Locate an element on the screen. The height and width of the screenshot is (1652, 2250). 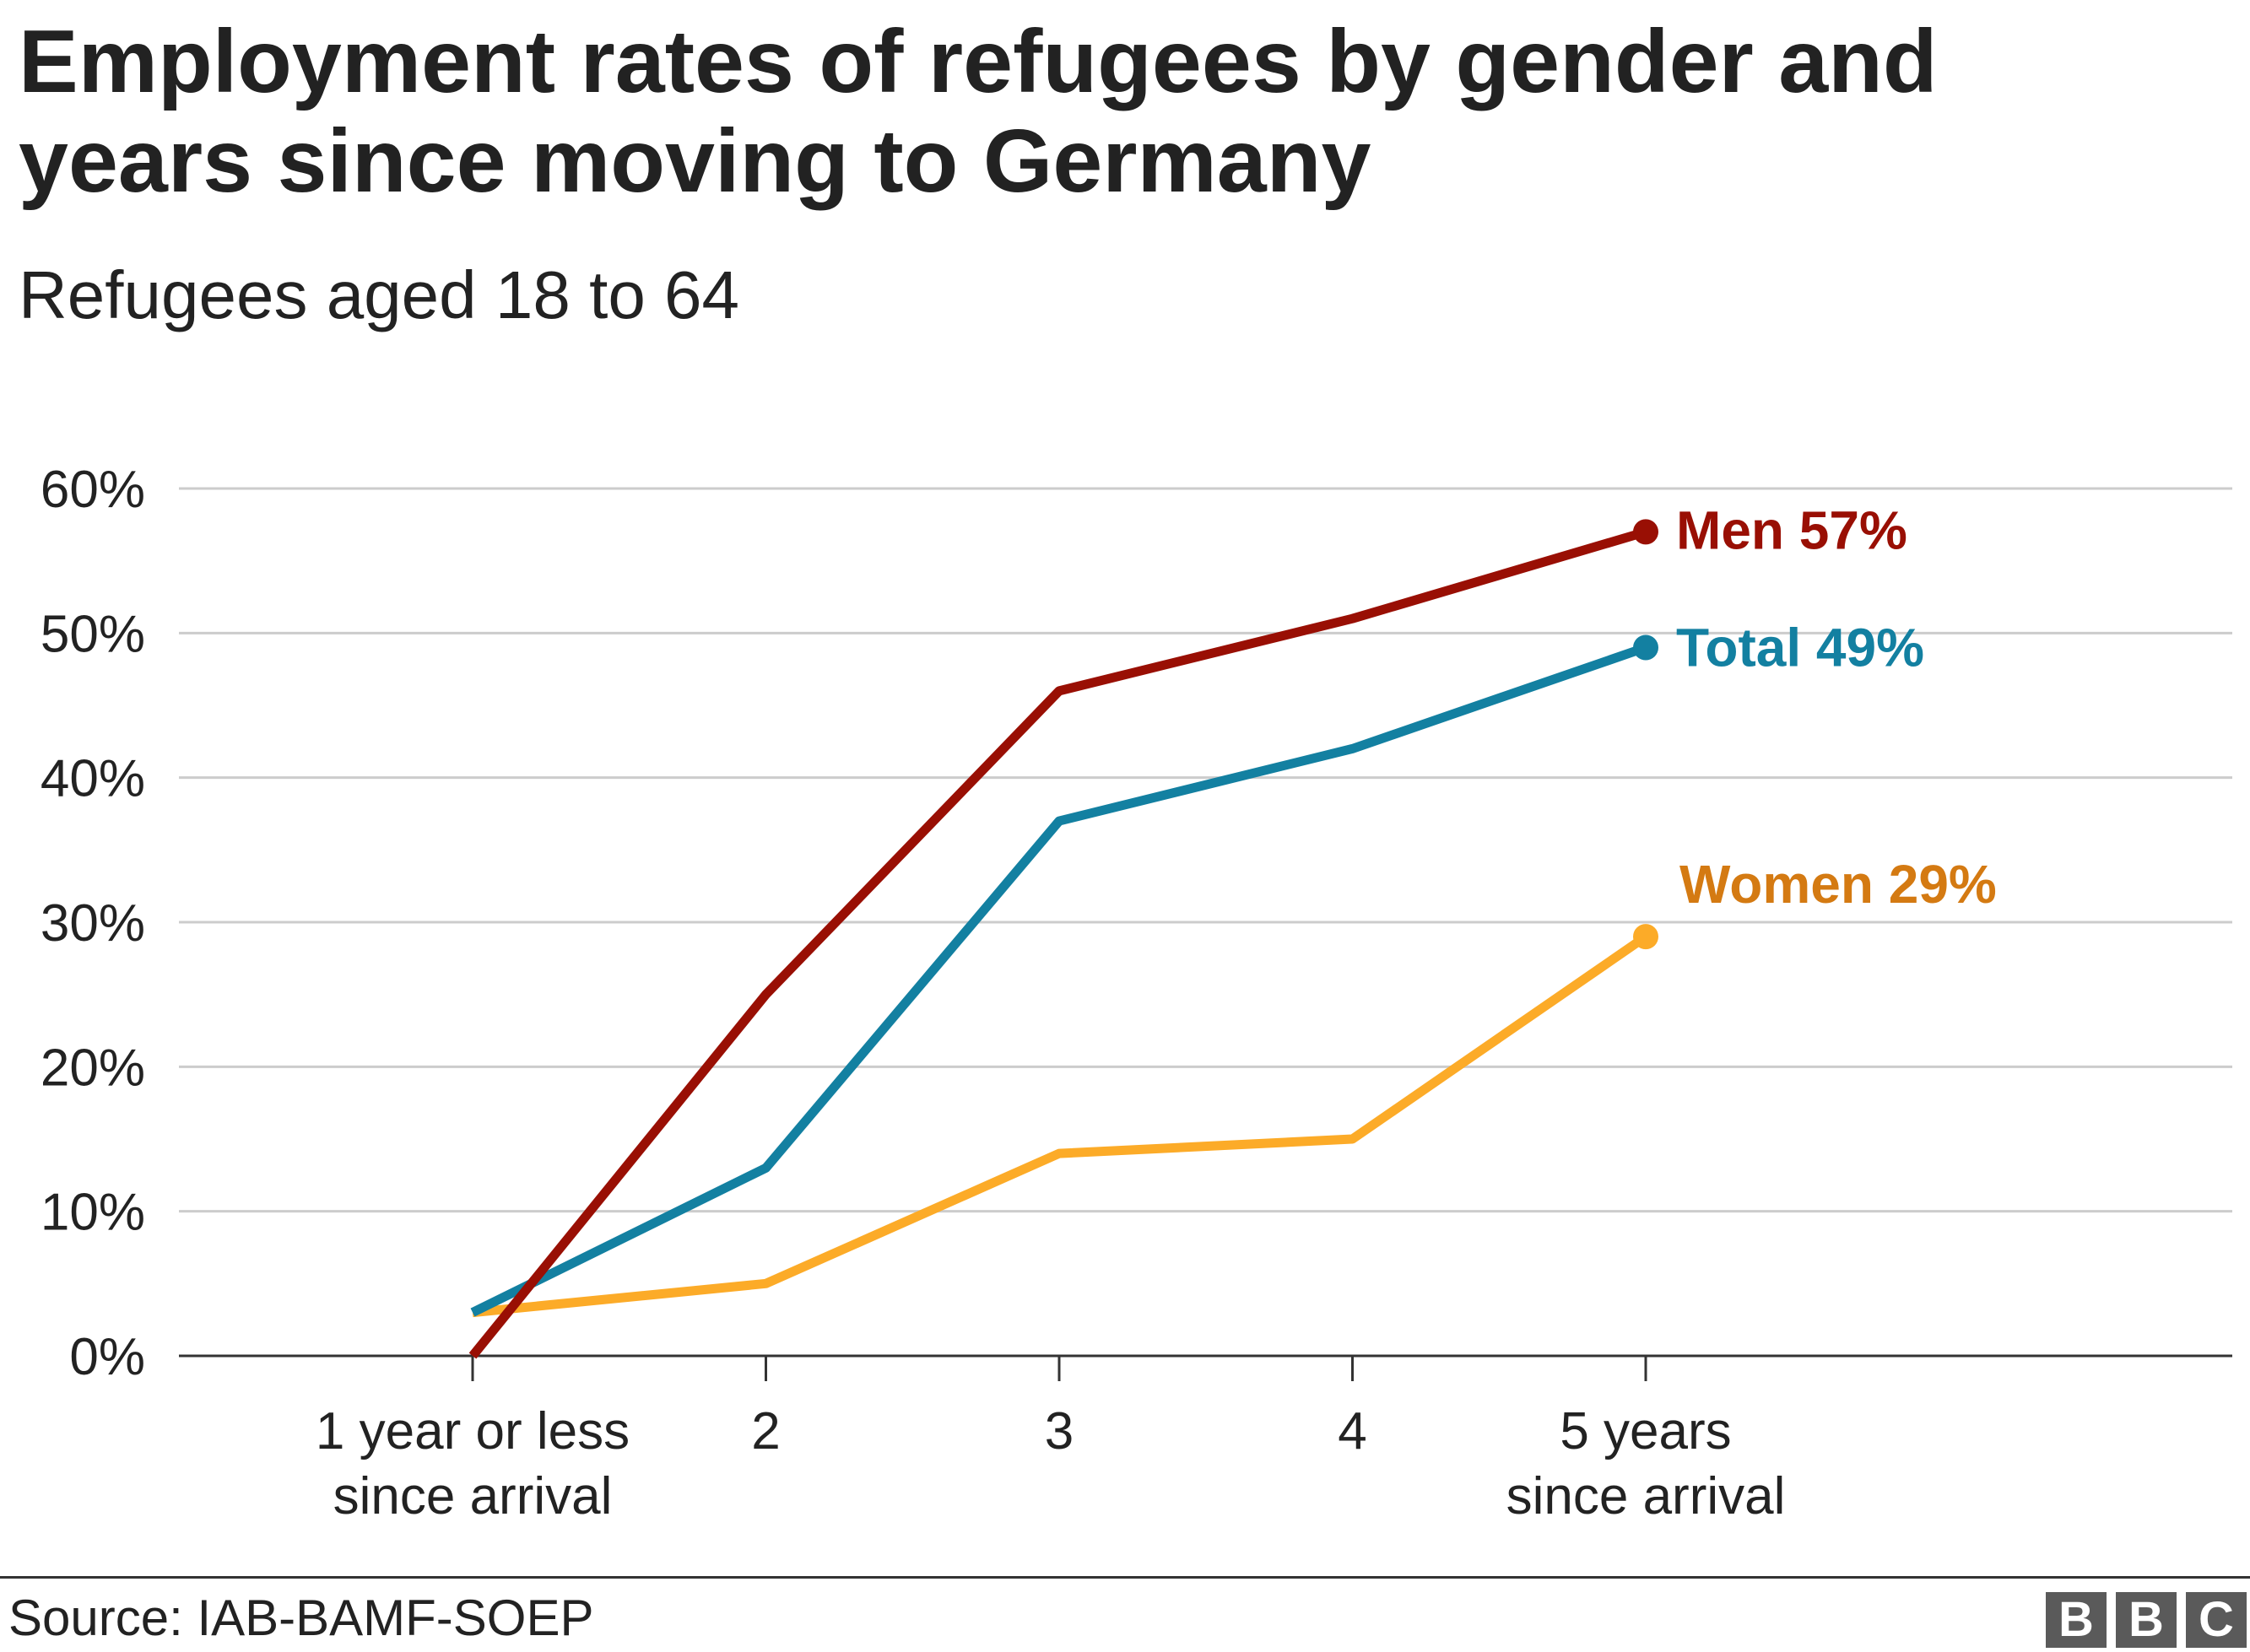
x-tick-label-line: 5 years is located at coordinates (1645, 1431).